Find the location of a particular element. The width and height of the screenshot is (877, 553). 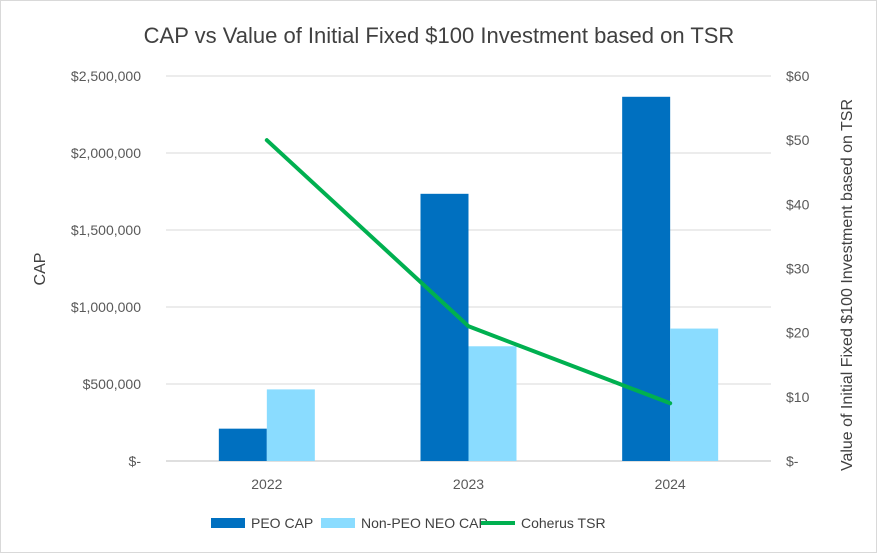

y2-tick-label: $40 is located at coordinates (798, 204).